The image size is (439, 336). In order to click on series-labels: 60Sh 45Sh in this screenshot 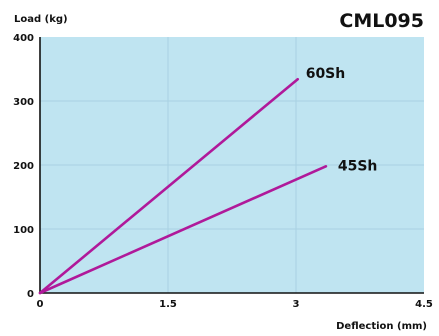, I will do `click(342, 120)`.